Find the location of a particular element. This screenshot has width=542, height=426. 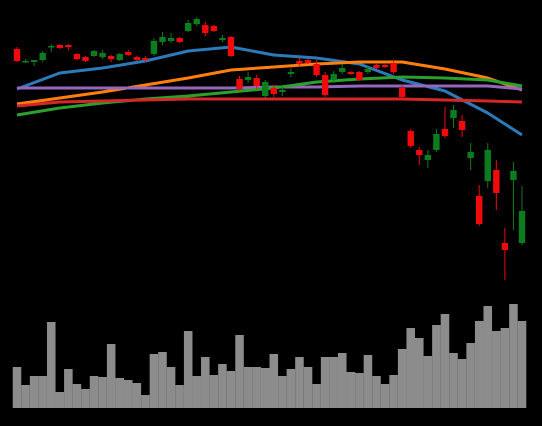

moving-average-line is located at coordinates (269, 83).